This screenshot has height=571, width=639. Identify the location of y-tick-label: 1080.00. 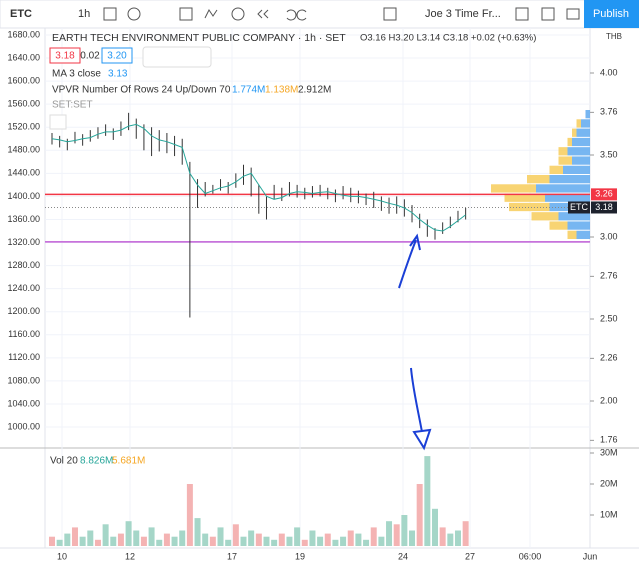
(23, 380).